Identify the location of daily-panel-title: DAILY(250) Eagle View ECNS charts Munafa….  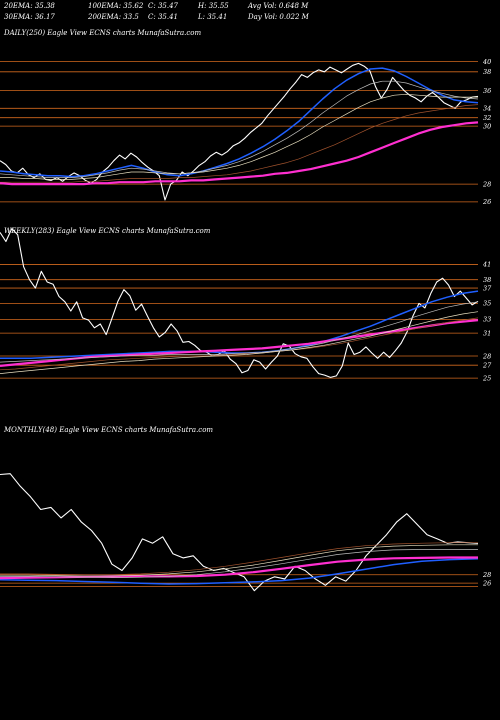
(102, 33).